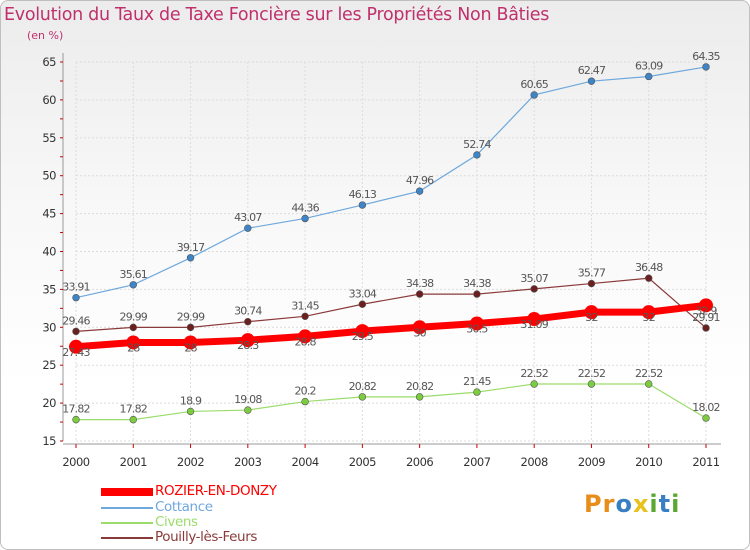 This screenshot has width=750, height=550. I want to click on x-tick-label: 2002, so click(190, 462).